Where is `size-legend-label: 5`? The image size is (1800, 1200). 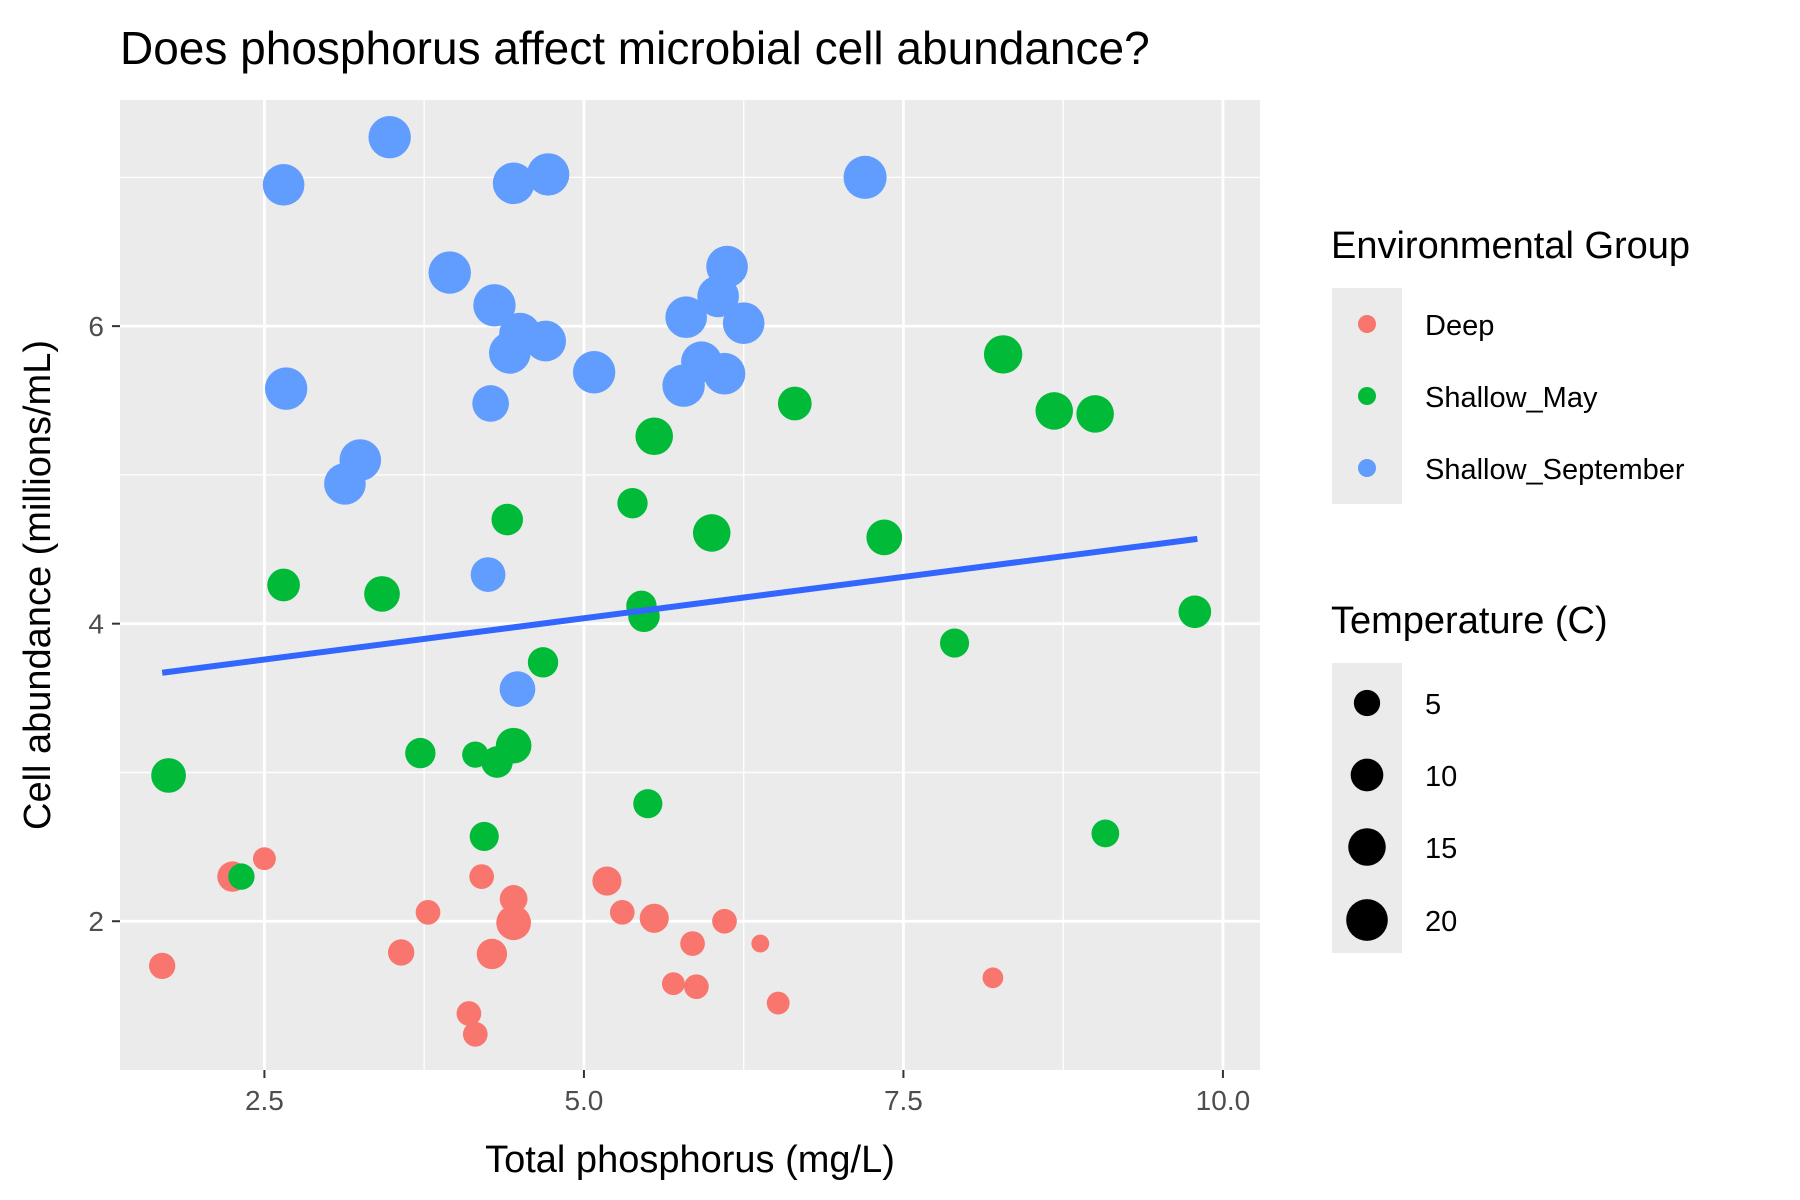
size-legend-label: 5 is located at coordinates (1433, 705).